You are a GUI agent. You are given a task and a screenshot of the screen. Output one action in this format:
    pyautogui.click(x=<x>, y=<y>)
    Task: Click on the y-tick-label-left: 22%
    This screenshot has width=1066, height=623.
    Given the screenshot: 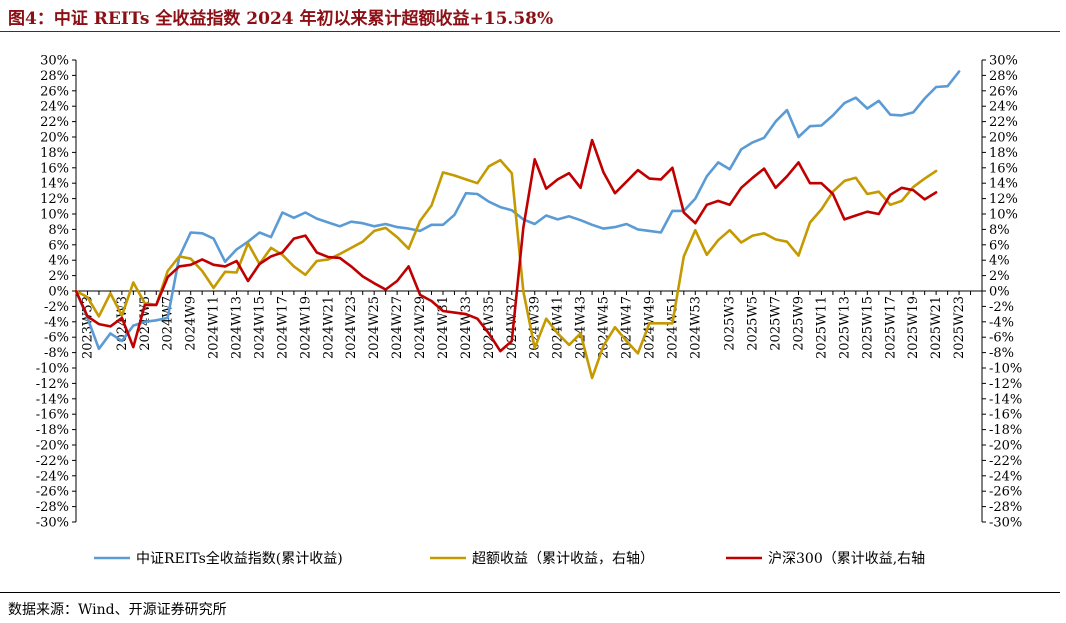 What is the action you would take?
    pyautogui.click(x=54, y=122)
    